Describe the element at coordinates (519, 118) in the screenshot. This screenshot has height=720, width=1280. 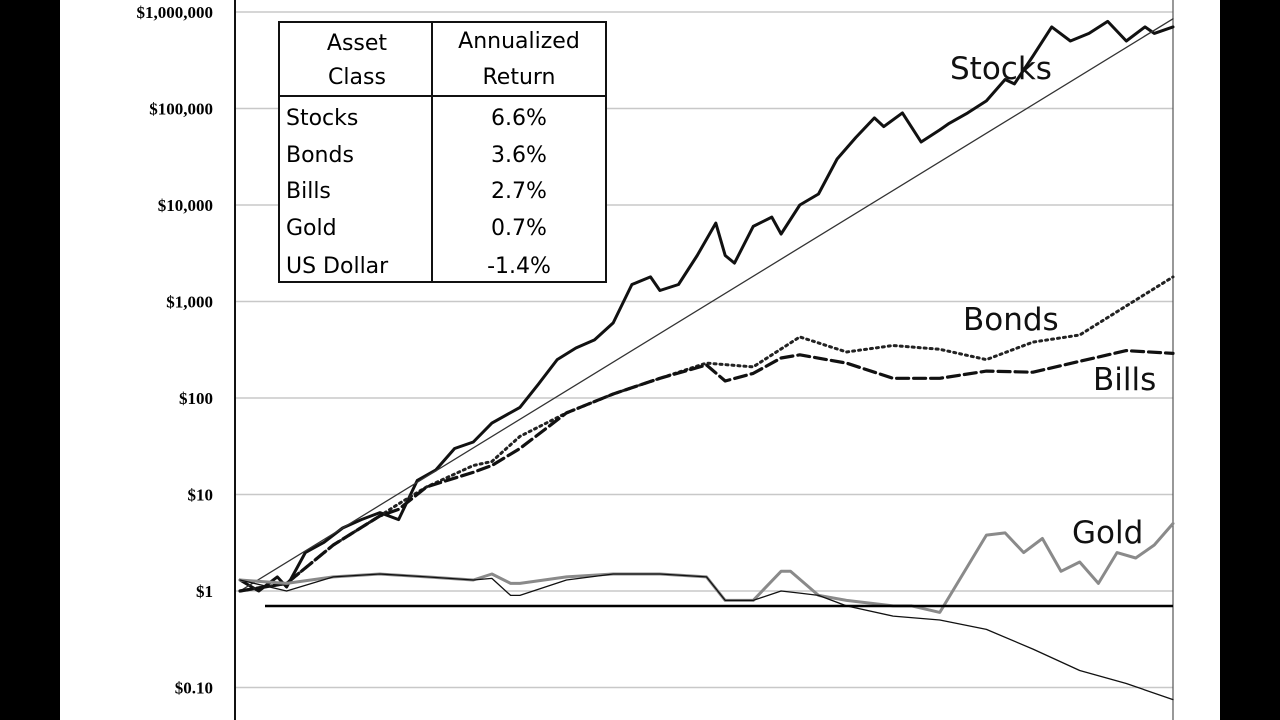
I see `table-row-stocks-value: 6.6%` at that location.